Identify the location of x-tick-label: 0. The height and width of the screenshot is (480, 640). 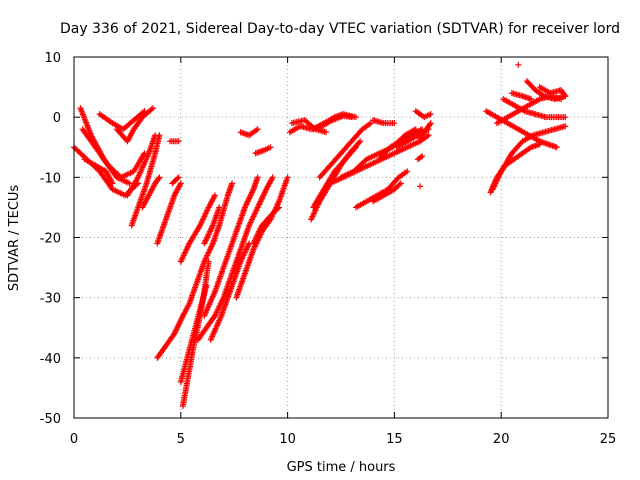
(74, 439).